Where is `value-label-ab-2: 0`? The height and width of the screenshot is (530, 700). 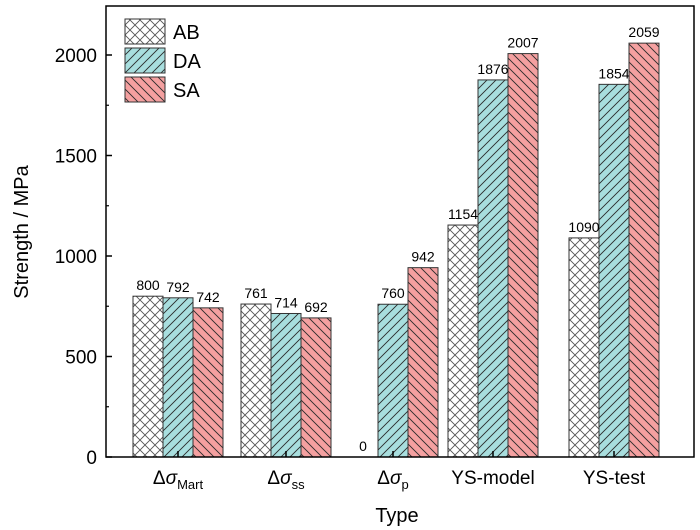 value-label-ab-2: 0 is located at coordinates (363, 446).